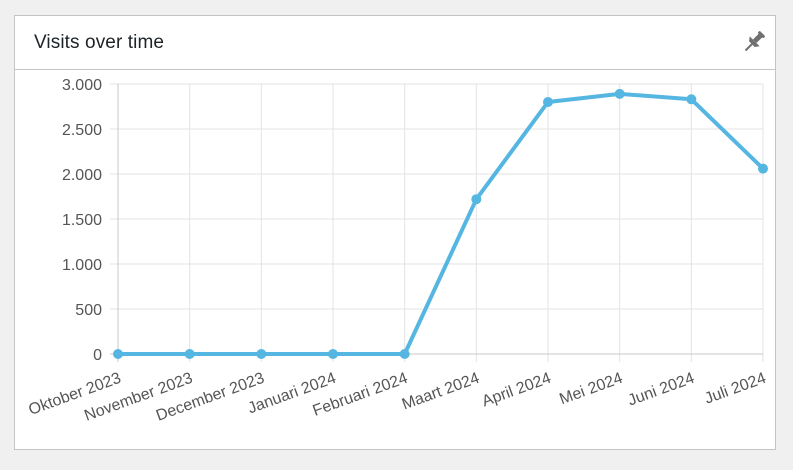 Image resolution: width=793 pixels, height=470 pixels. What do you see at coordinates (441, 392) in the screenshot?
I see `x-tick-label: Maart 2024` at bounding box center [441, 392].